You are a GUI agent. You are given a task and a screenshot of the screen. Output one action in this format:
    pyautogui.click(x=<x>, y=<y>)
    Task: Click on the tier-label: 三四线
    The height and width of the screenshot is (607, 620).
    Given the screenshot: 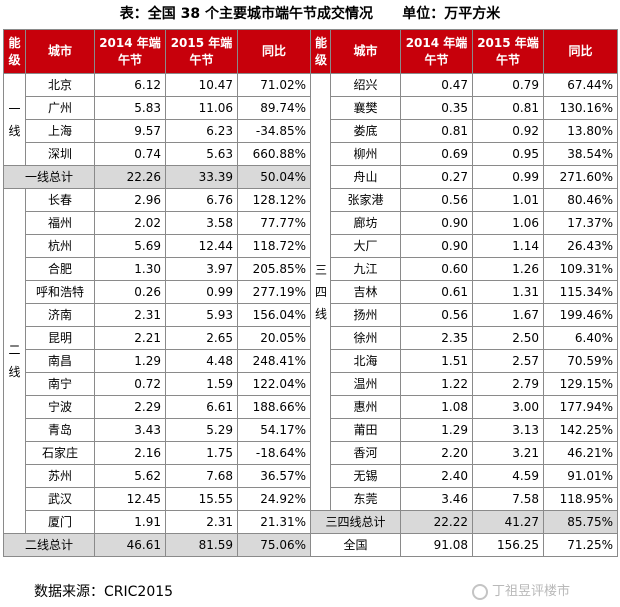 What is the action you would take?
    pyautogui.click(x=320, y=292)
    